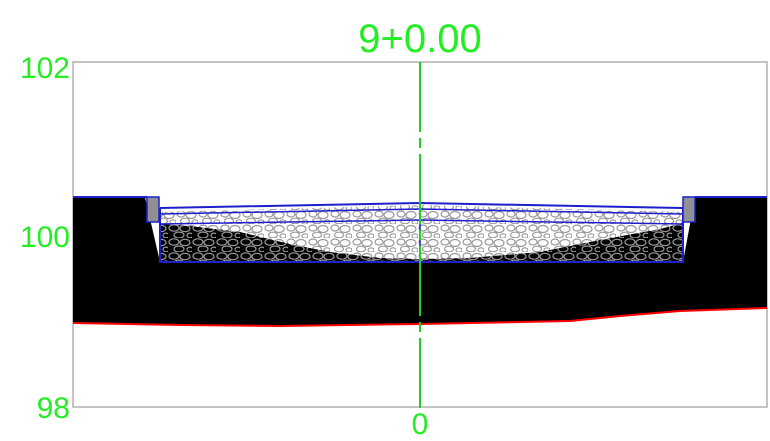  I want to click on subgrade-line, so click(420, 317).